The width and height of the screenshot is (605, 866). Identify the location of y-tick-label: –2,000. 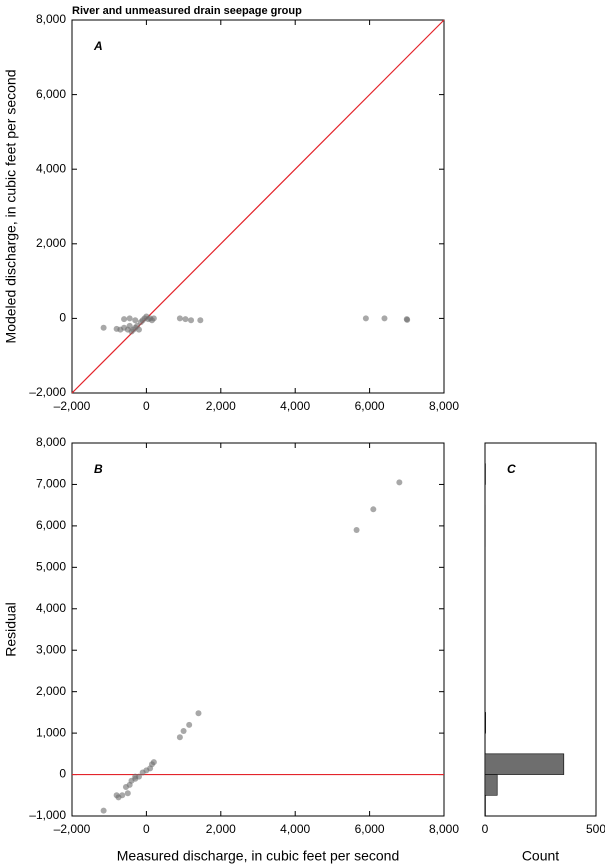
(47, 392).